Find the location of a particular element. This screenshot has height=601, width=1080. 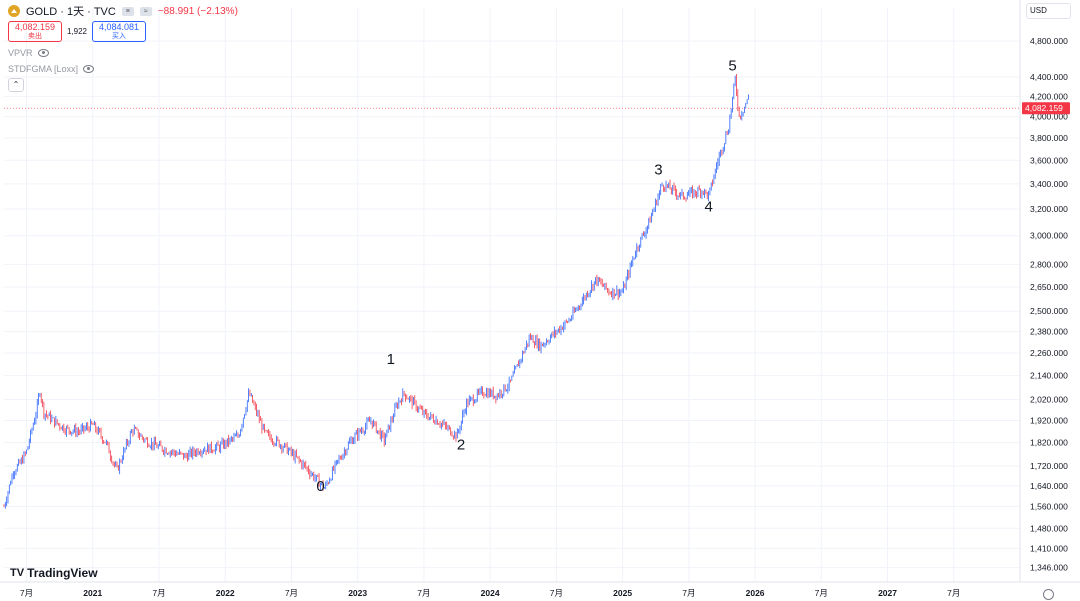

y-tick-label: 1,920.000 is located at coordinates (1049, 421).